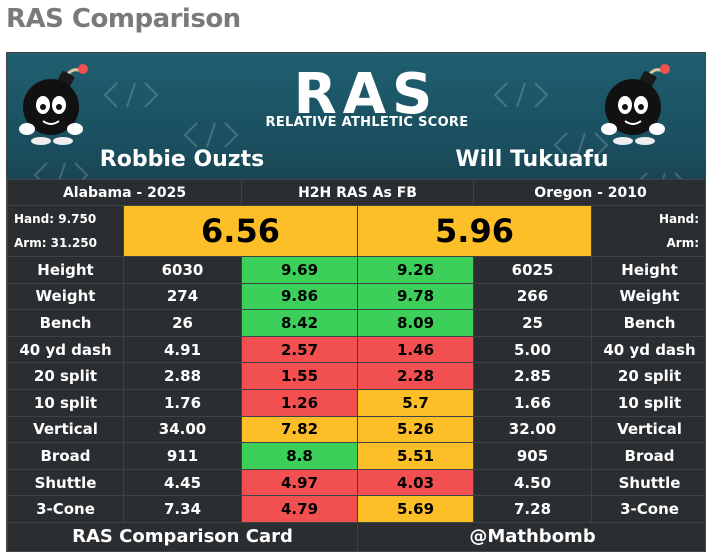 The height and width of the screenshot is (555, 713). I want to click on right-arm: Arm:, so click(683, 243).